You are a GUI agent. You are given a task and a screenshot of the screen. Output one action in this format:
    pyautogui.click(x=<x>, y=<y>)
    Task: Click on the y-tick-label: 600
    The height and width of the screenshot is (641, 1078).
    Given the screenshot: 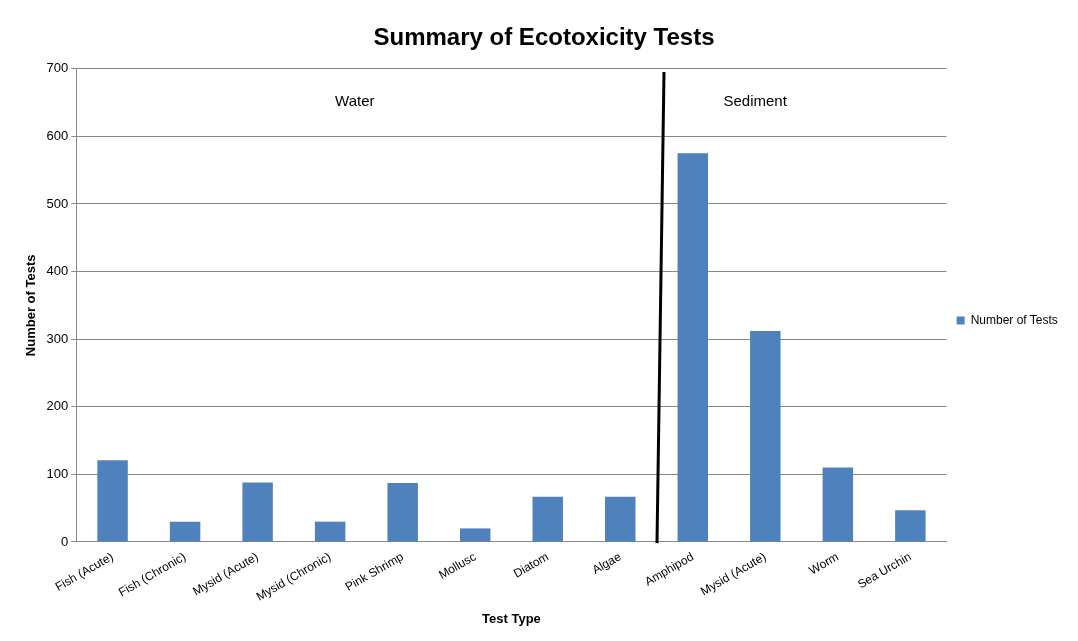 What is the action you would take?
    pyautogui.click(x=57, y=135)
    